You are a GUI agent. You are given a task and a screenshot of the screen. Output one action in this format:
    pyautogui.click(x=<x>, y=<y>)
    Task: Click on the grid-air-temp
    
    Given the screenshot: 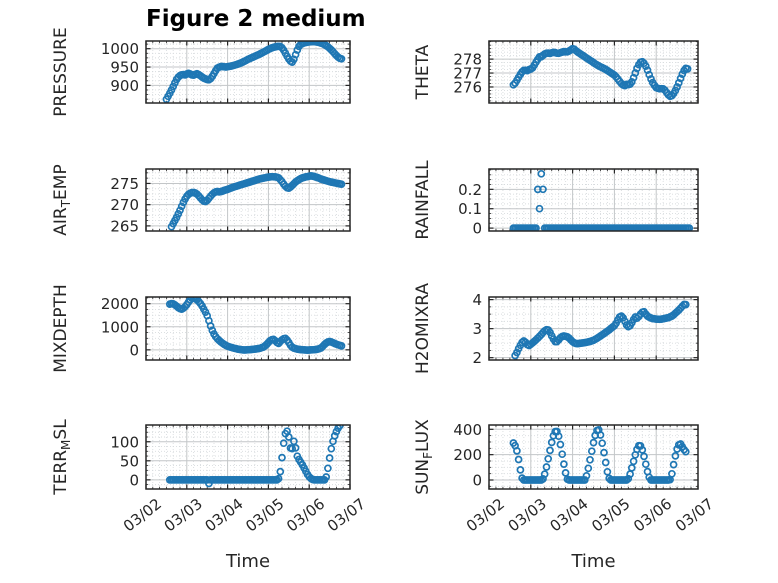 What is the action you would take?
    pyautogui.click(x=248, y=200)
    